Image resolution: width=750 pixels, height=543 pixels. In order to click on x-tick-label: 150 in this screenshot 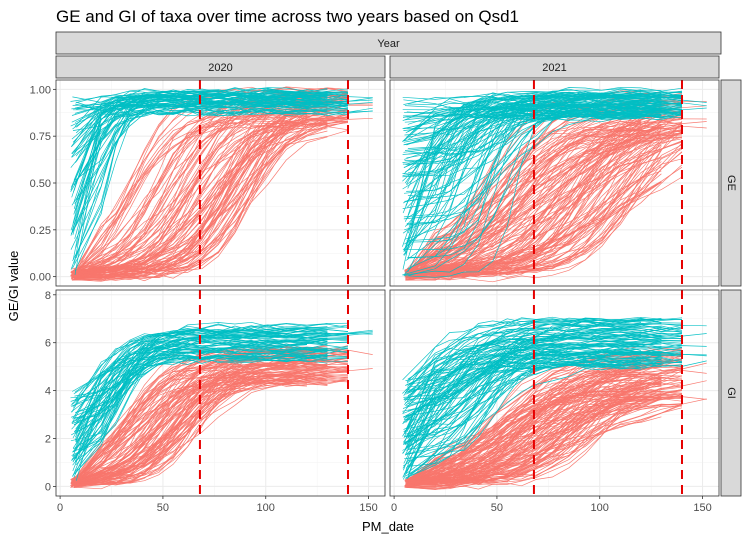, I will do `click(368, 508)`.